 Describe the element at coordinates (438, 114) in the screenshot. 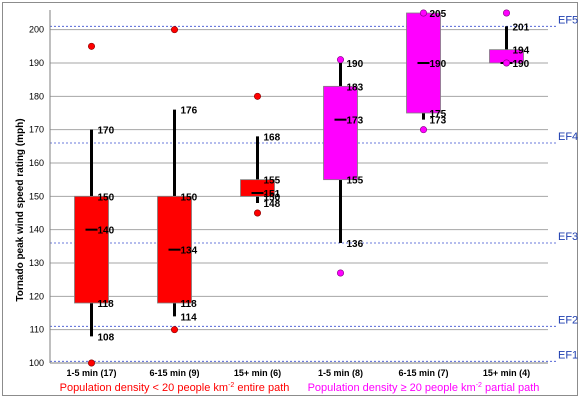

I see `data-label: 175` at that location.